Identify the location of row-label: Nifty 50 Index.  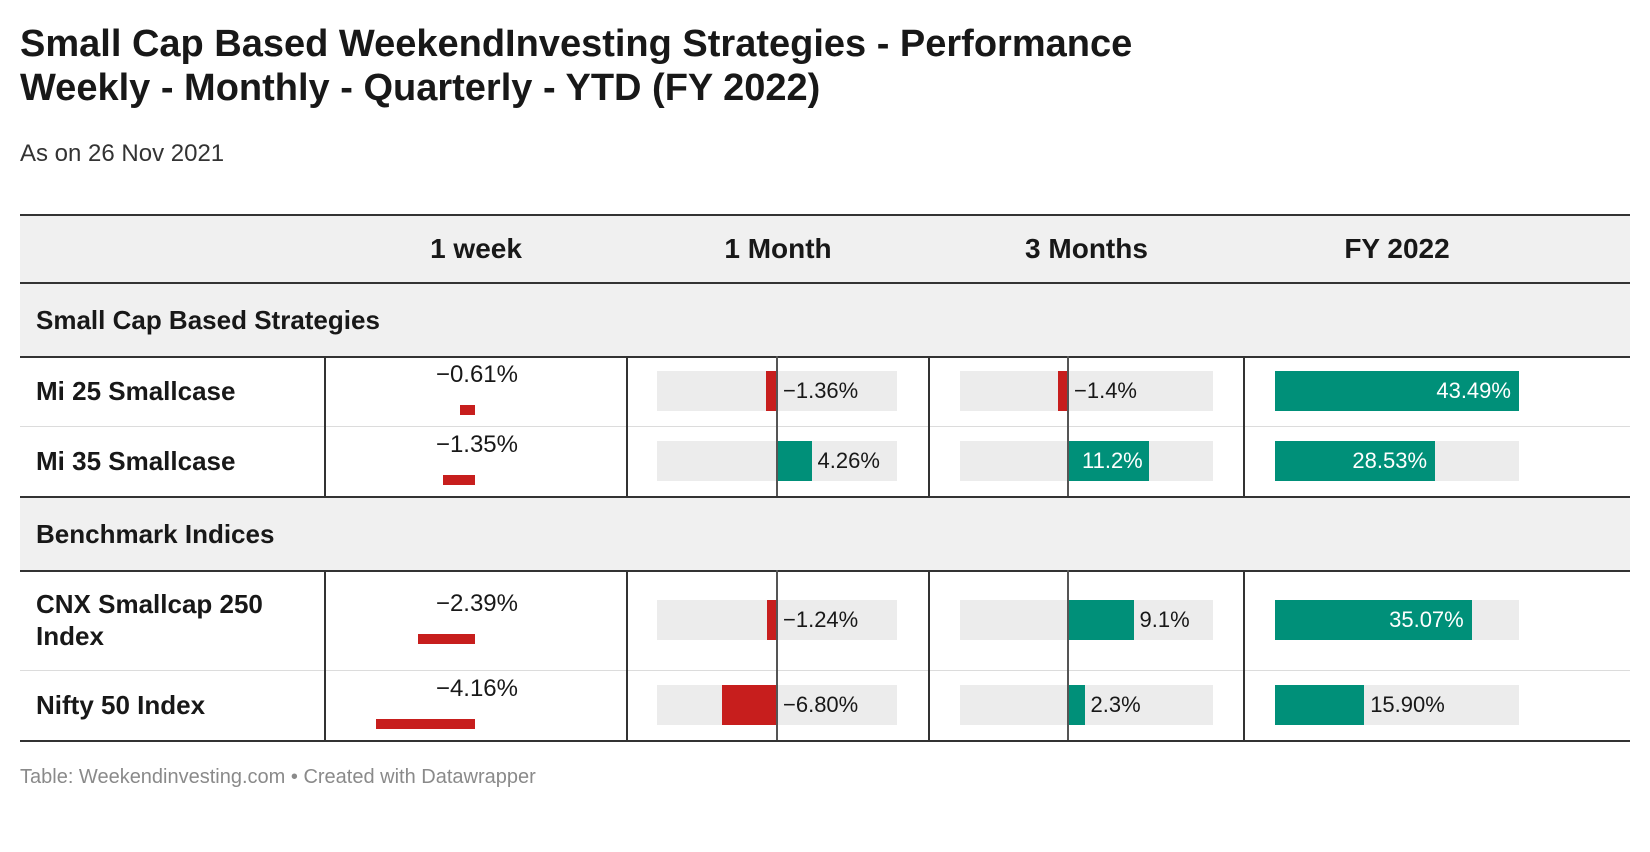
(121, 705).